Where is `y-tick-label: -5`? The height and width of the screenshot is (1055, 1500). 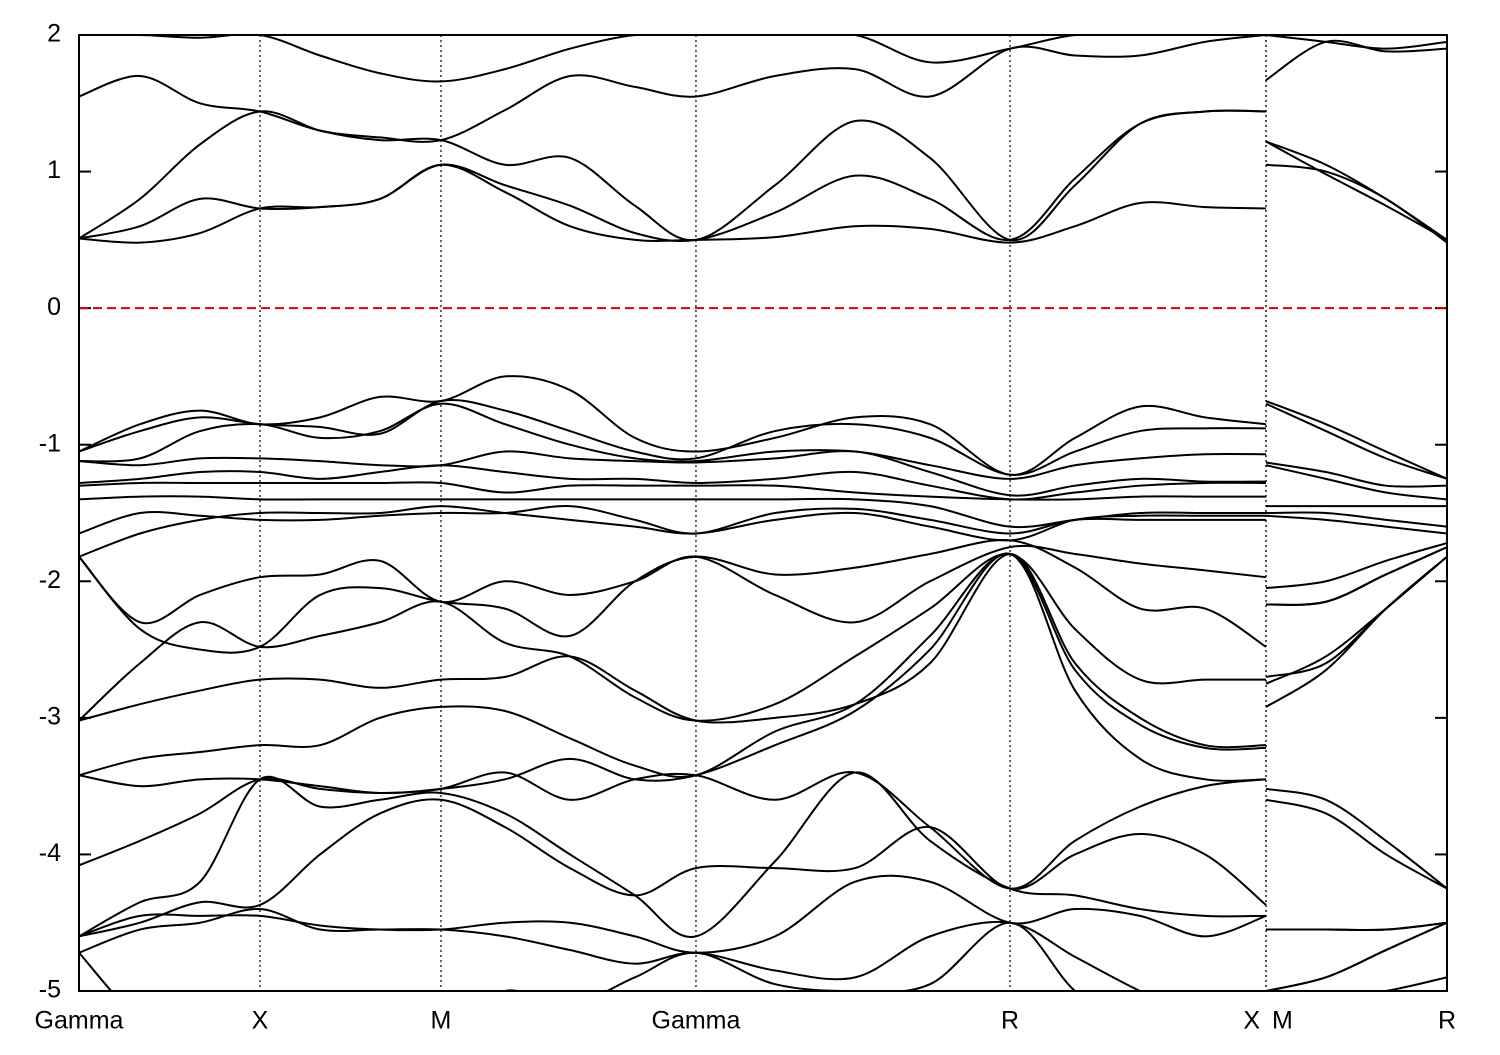
y-tick-label: -5 is located at coordinates (50, 990).